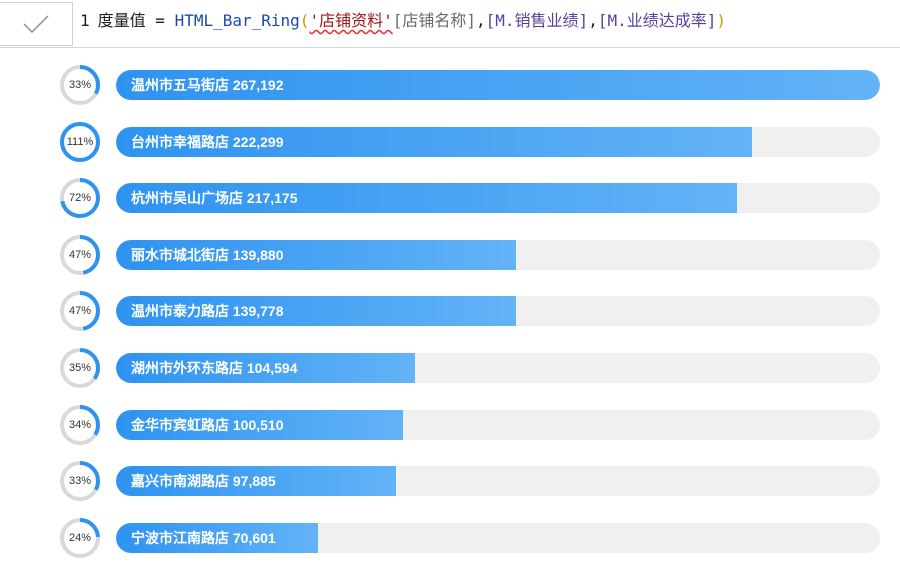 The image size is (900, 580). Describe the element at coordinates (207, 85) in the screenshot. I see `bar-label: 温州市五马街店 267,192` at that location.